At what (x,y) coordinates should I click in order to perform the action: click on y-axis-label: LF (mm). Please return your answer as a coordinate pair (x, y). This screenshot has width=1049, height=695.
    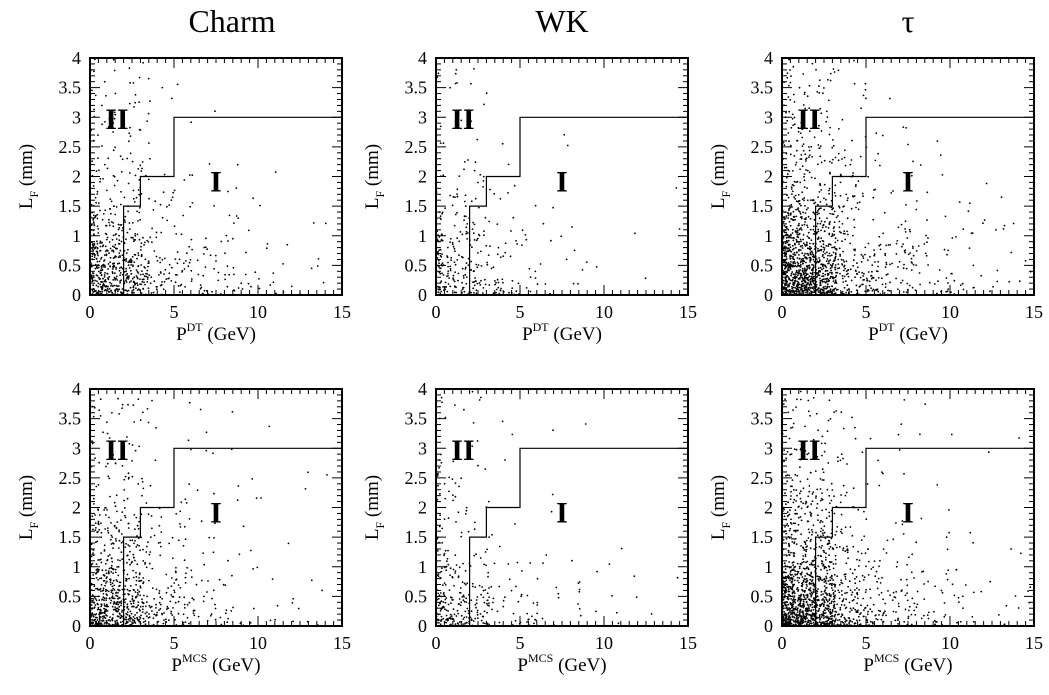
    Looking at the image, I should click on (28, 507).